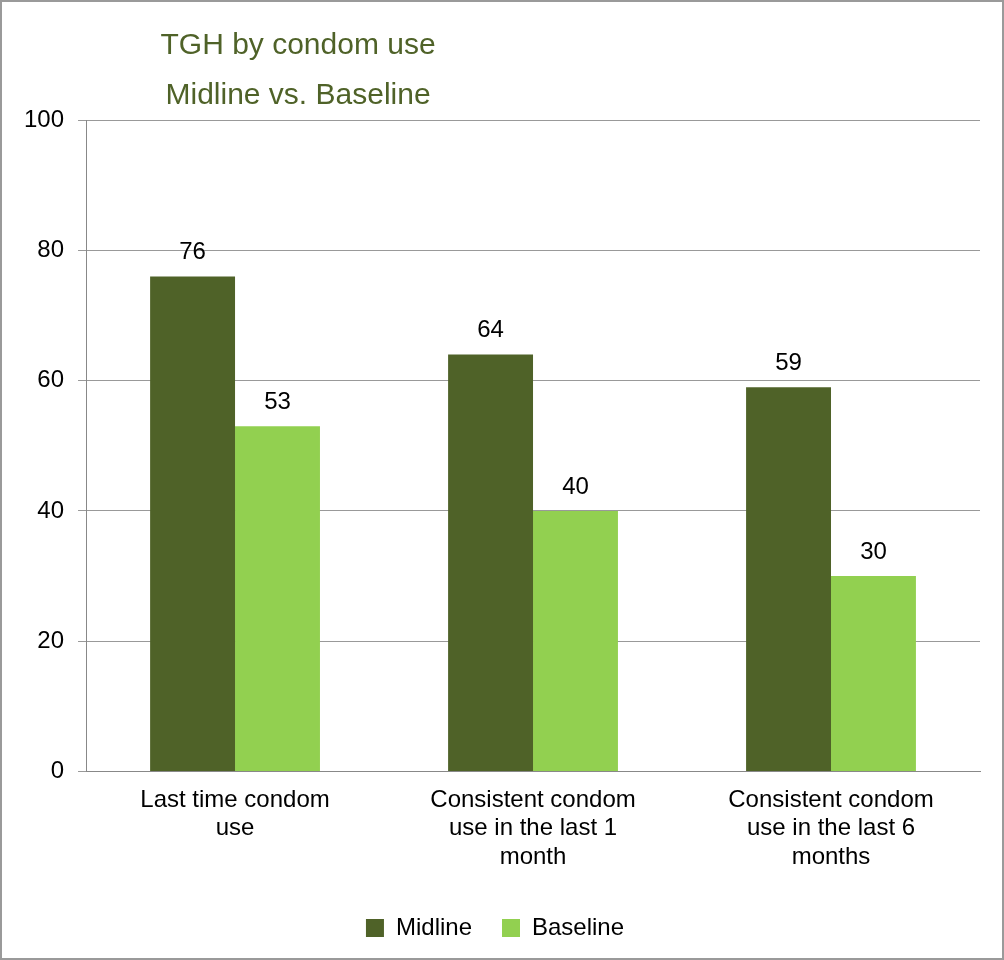 The width and height of the screenshot is (1004, 960). What do you see at coordinates (235, 812) in the screenshot?
I see `x-tick-label: Last time condom use` at bounding box center [235, 812].